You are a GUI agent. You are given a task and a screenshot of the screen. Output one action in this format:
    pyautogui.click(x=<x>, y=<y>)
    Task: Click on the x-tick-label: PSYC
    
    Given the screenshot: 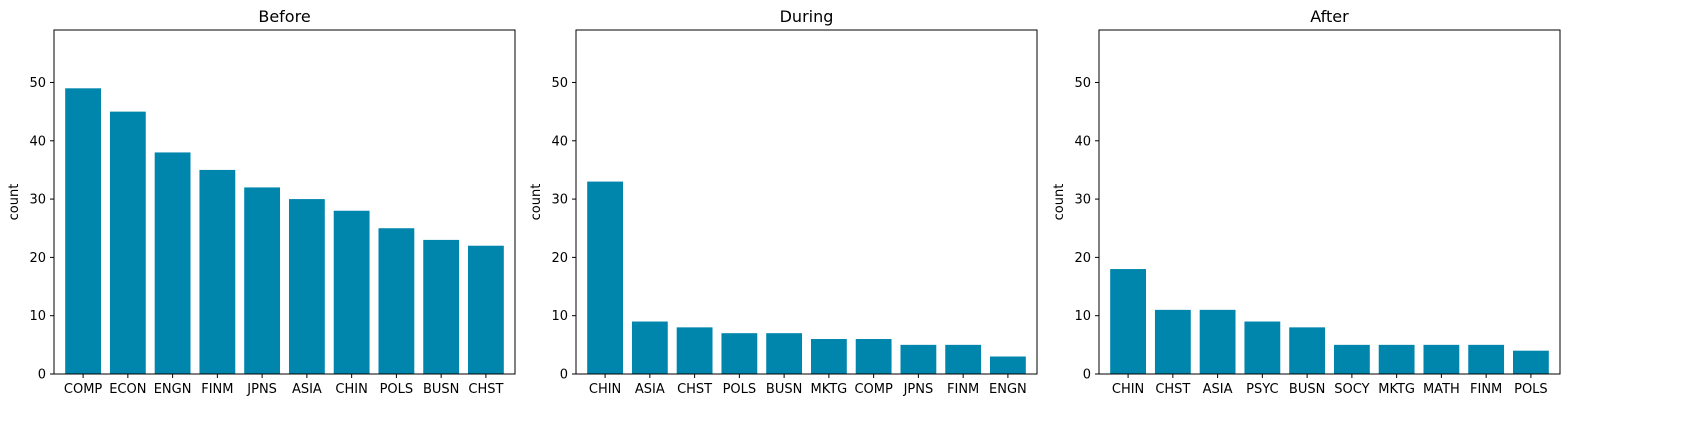 What is the action you would take?
    pyautogui.click(x=1262, y=389)
    